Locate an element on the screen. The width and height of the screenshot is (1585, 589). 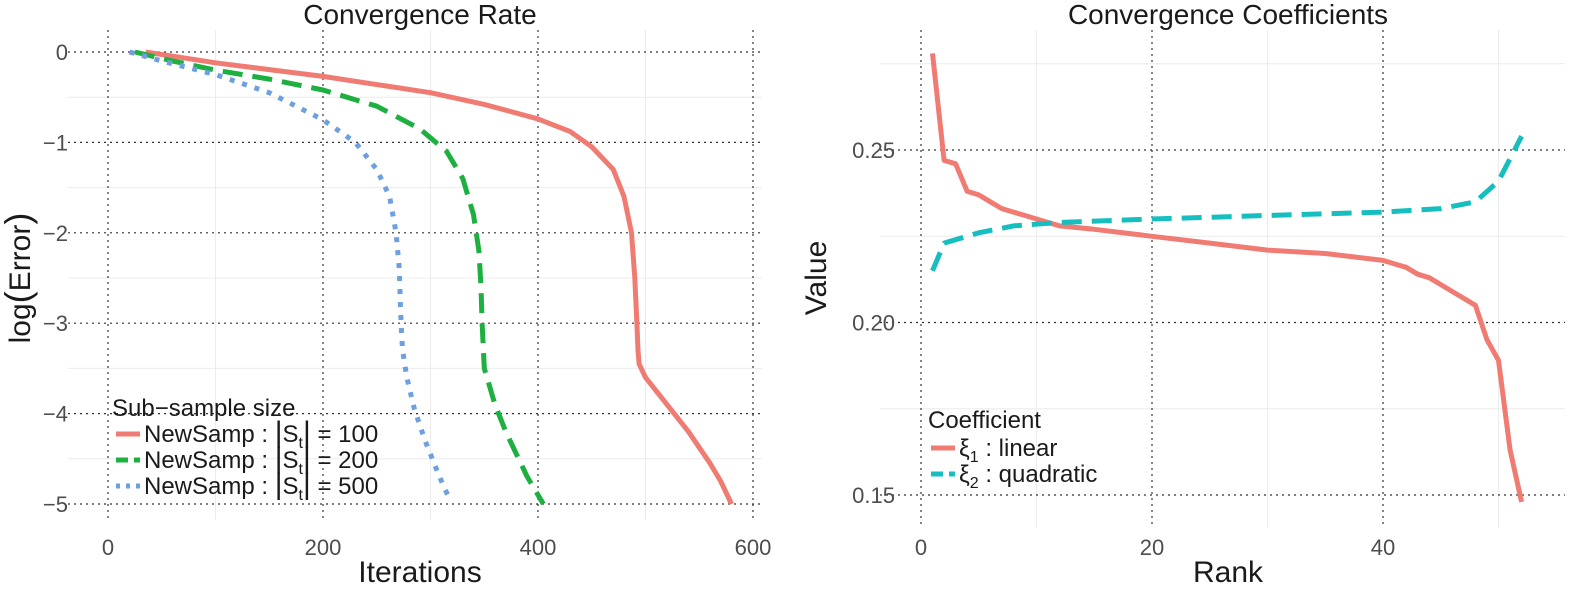
convergence-coefficients-y-label: Value is located at coordinates (816, 278).